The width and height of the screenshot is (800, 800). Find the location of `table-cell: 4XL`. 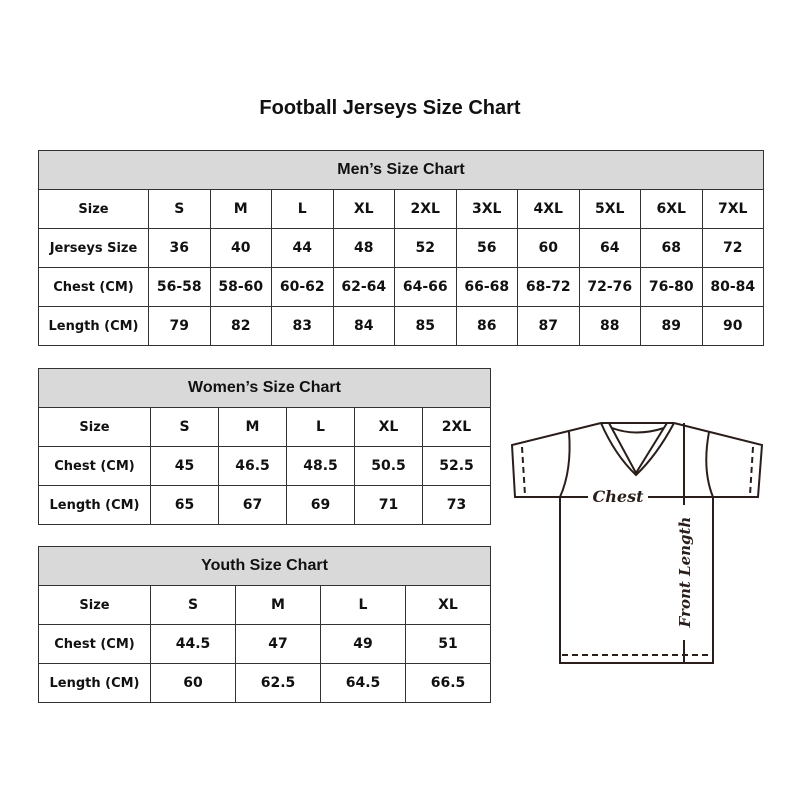

table-cell: 4XL is located at coordinates (548, 209).